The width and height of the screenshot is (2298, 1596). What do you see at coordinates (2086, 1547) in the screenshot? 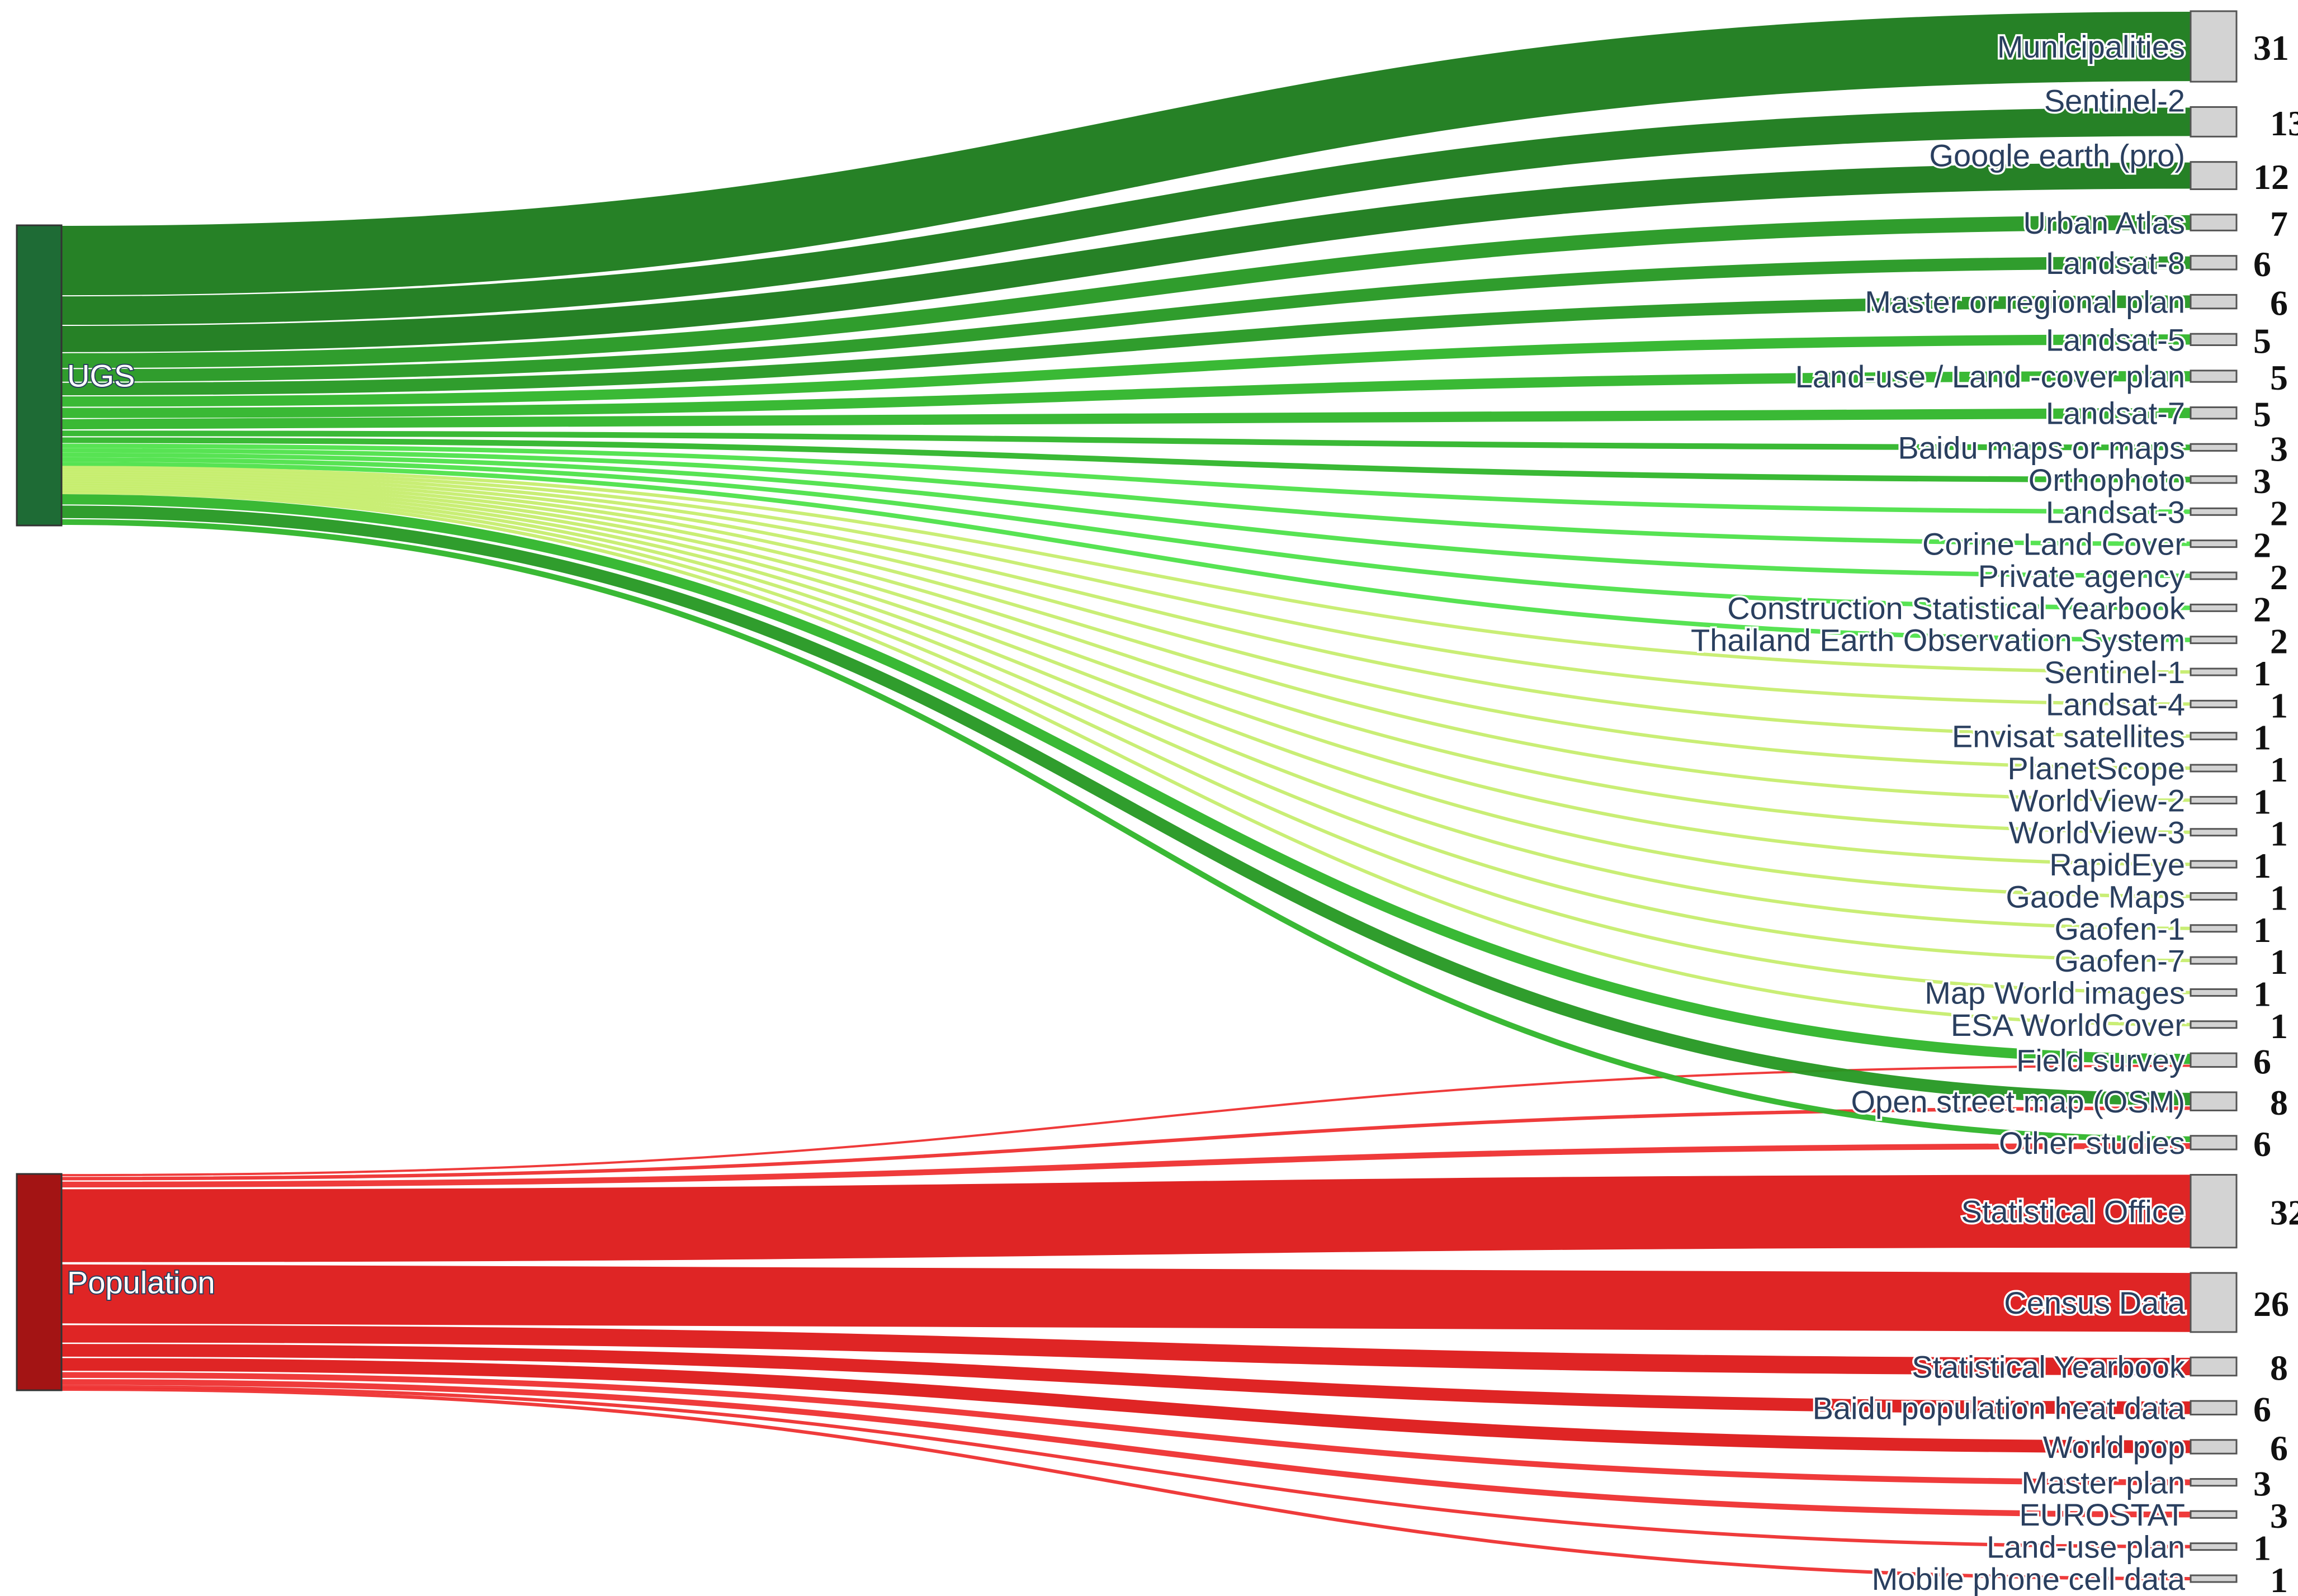
I see `target-label-land-use-plan: Land-use plan` at bounding box center [2086, 1547].